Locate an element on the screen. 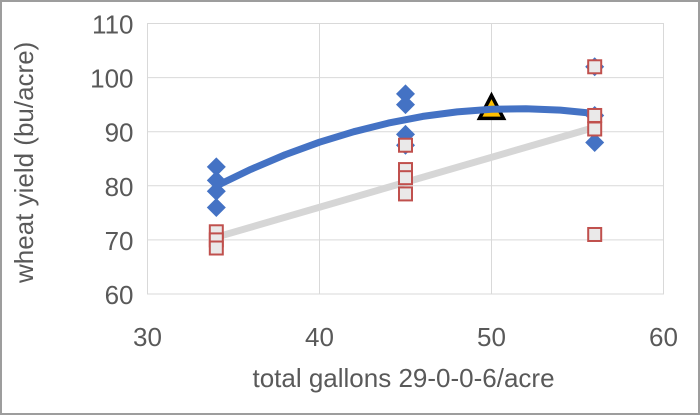 Image resolution: width=700 pixels, height=417 pixels. y-tick-label-100: 100 is located at coordinates (111, 79).